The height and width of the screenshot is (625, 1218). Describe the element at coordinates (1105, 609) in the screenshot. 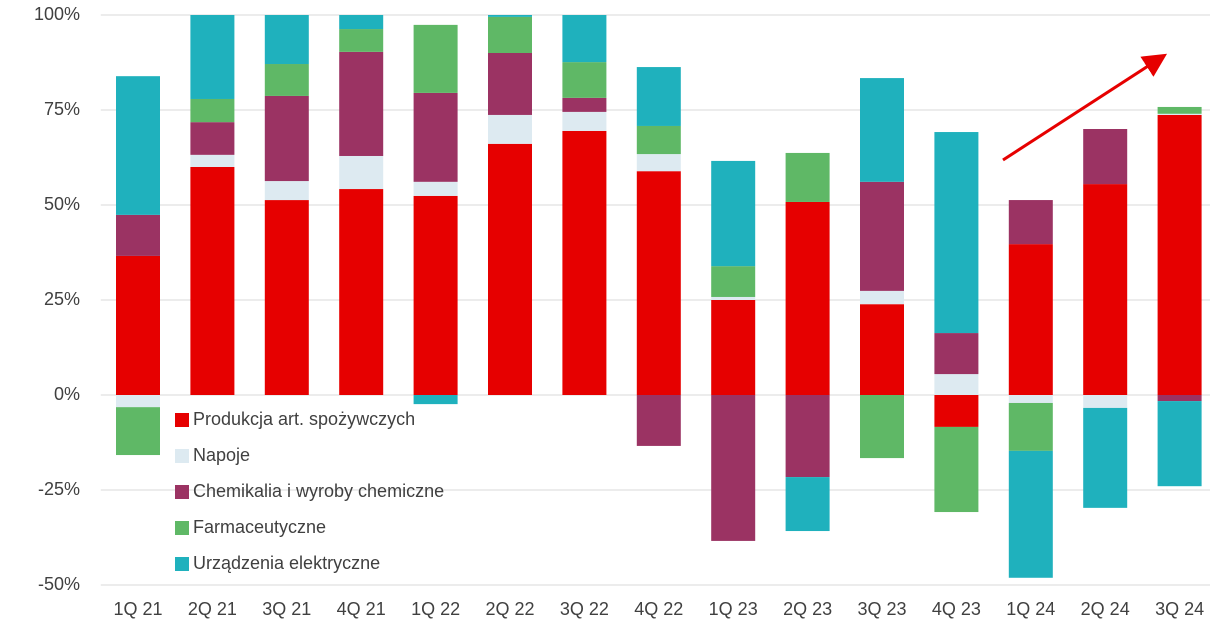

I see `x-tick-label: 2Q 24` at that location.